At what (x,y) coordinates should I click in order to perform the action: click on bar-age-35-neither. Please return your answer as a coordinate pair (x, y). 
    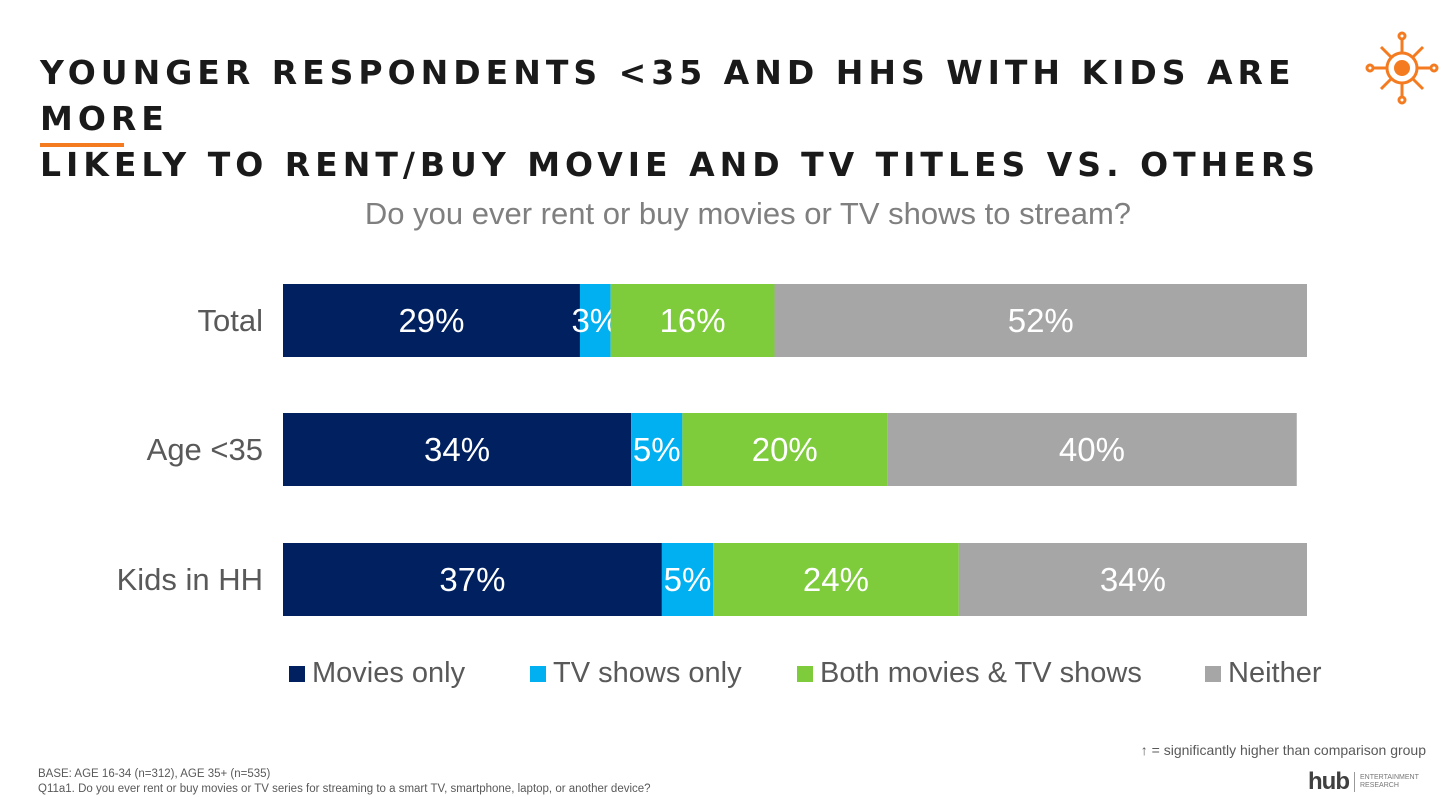
    Looking at the image, I should click on (1092, 449).